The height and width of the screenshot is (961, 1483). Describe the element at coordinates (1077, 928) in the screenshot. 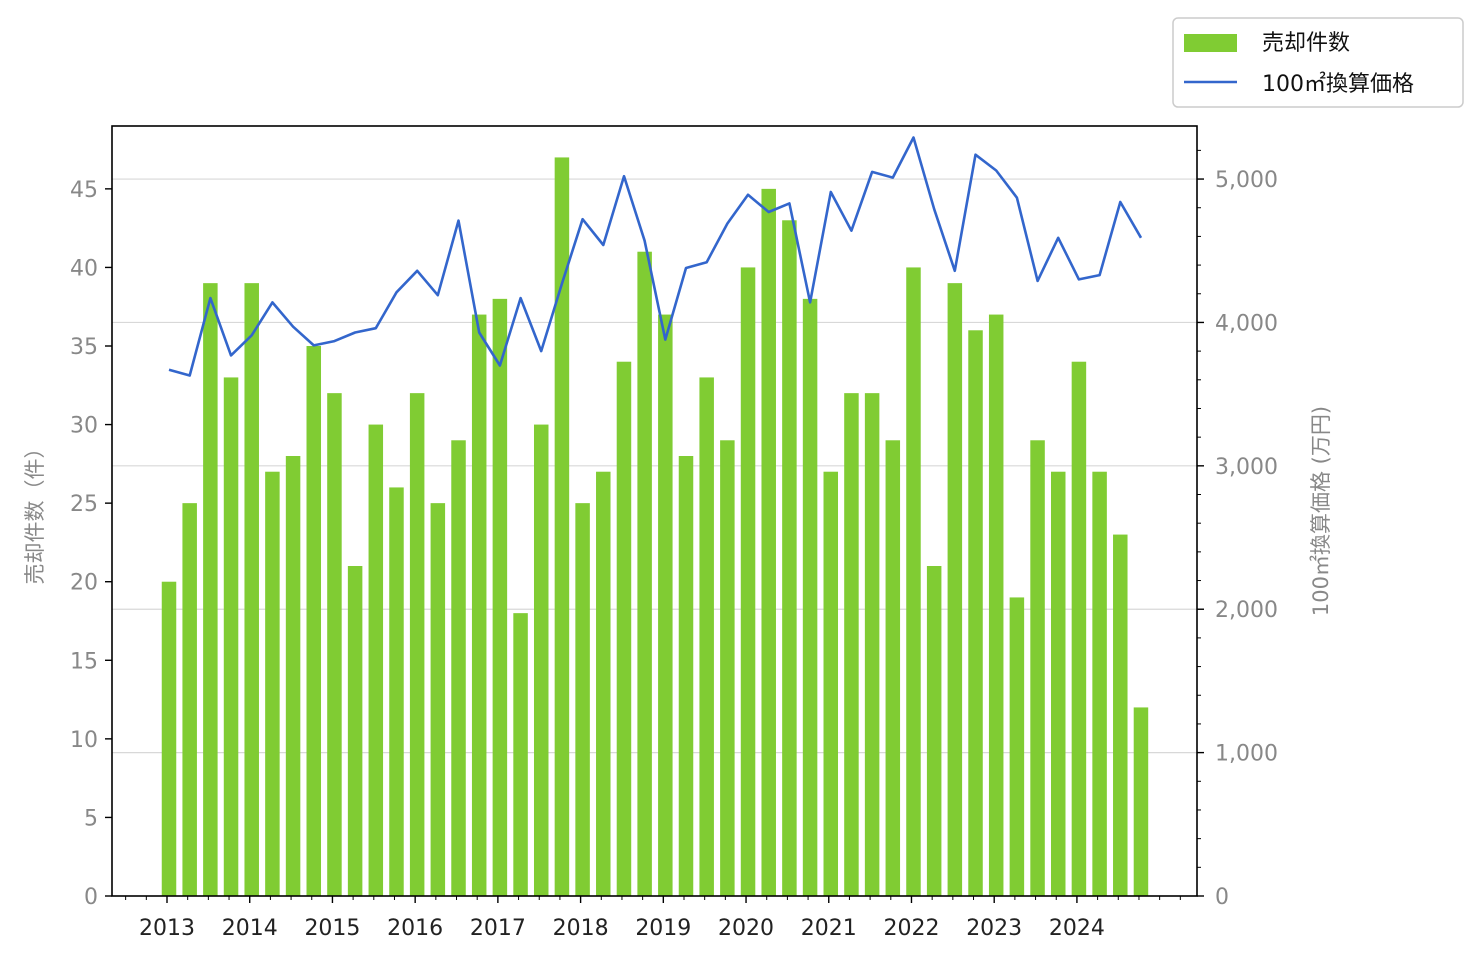

I see `x-tick-label-11: 2024` at that location.